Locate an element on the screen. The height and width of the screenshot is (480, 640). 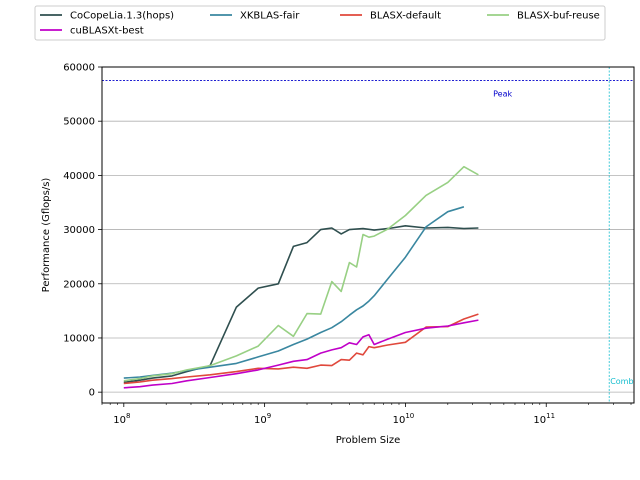
y-tick-label: 40000 is located at coordinates (79, 176).